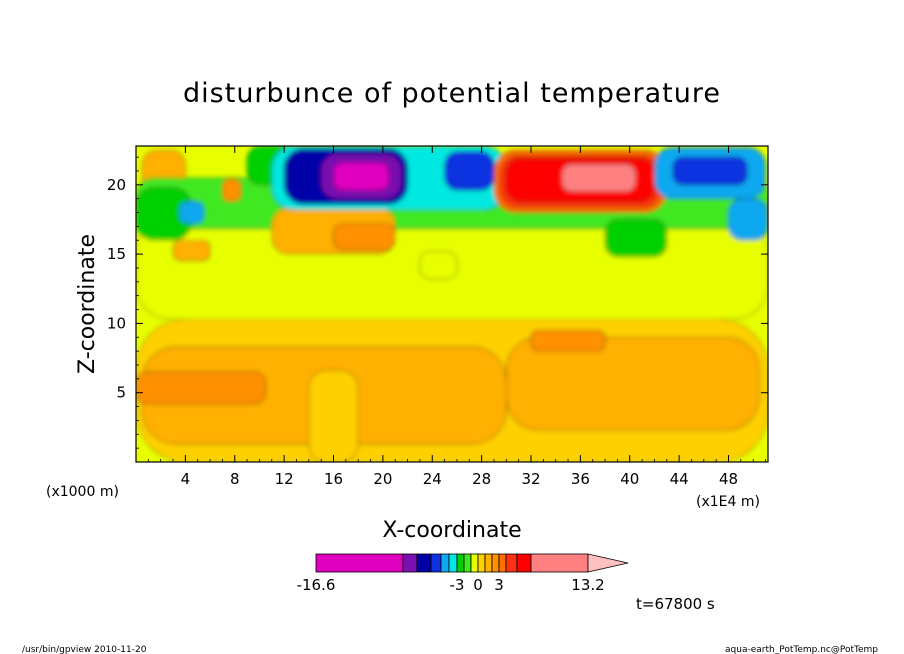 This screenshot has height=654, width=904. What do you see at coordinates (452, 93) in the screenshot?
I see `chart-title: disturbunce of potential temperature` at bounding box center [452, 93].